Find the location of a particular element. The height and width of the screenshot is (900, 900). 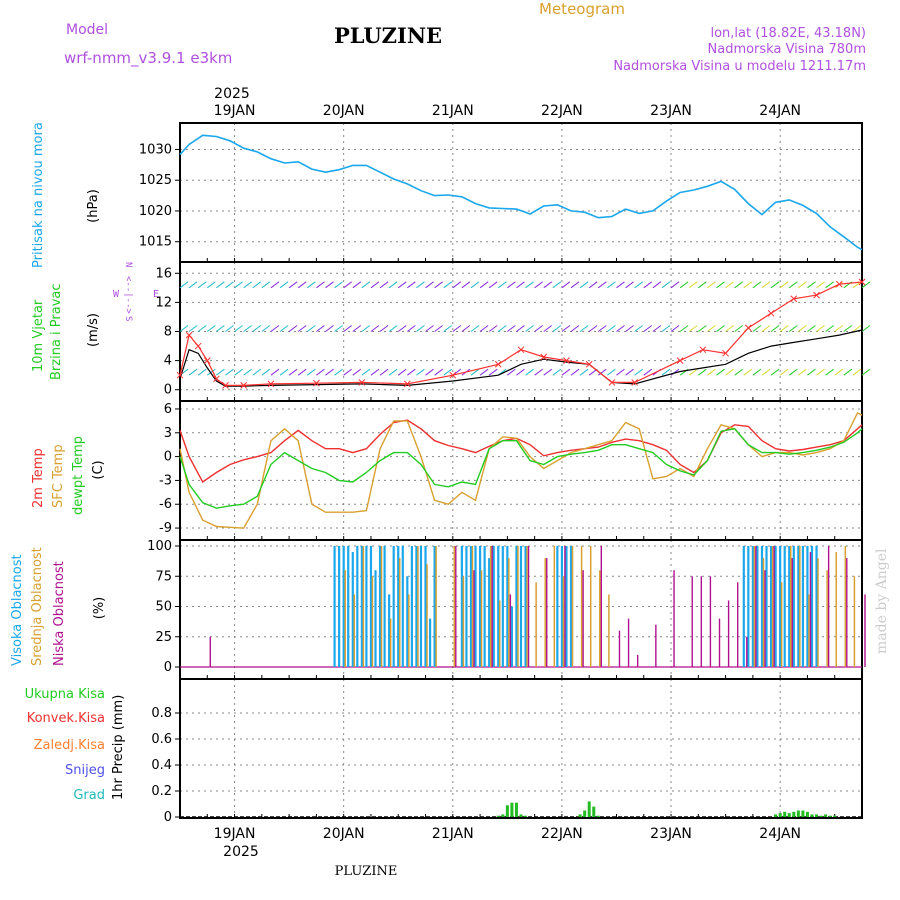

y-tick-label-4-4: 0.8 is located at coordinates (161, 713).